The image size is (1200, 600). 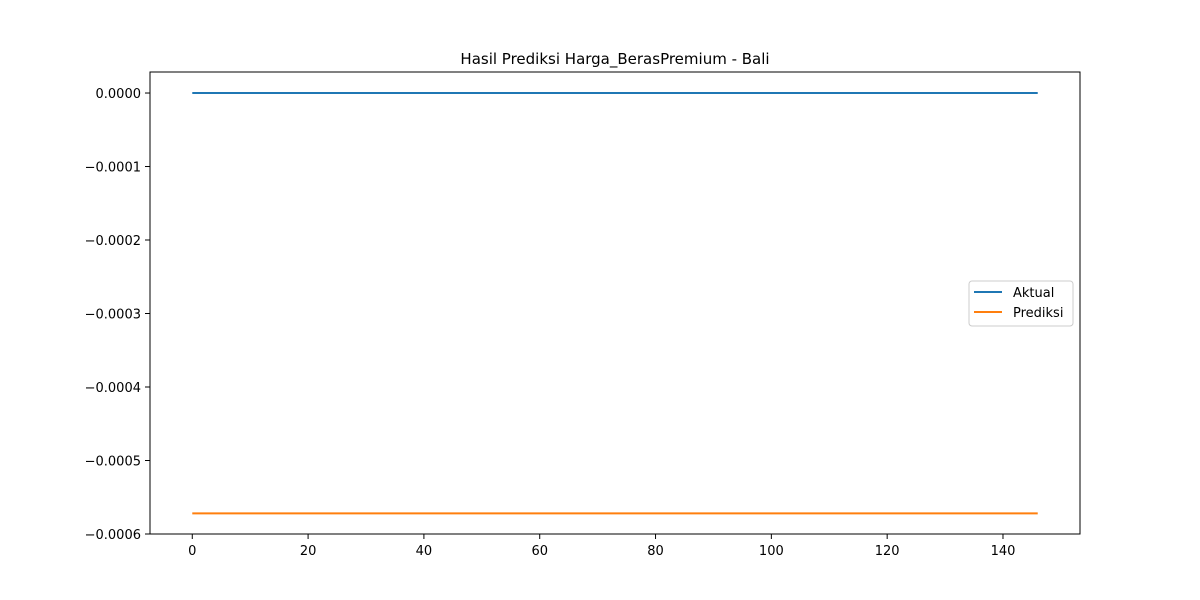 I want to click on legend-label: Prediksi, so click(x=1038, y=313).